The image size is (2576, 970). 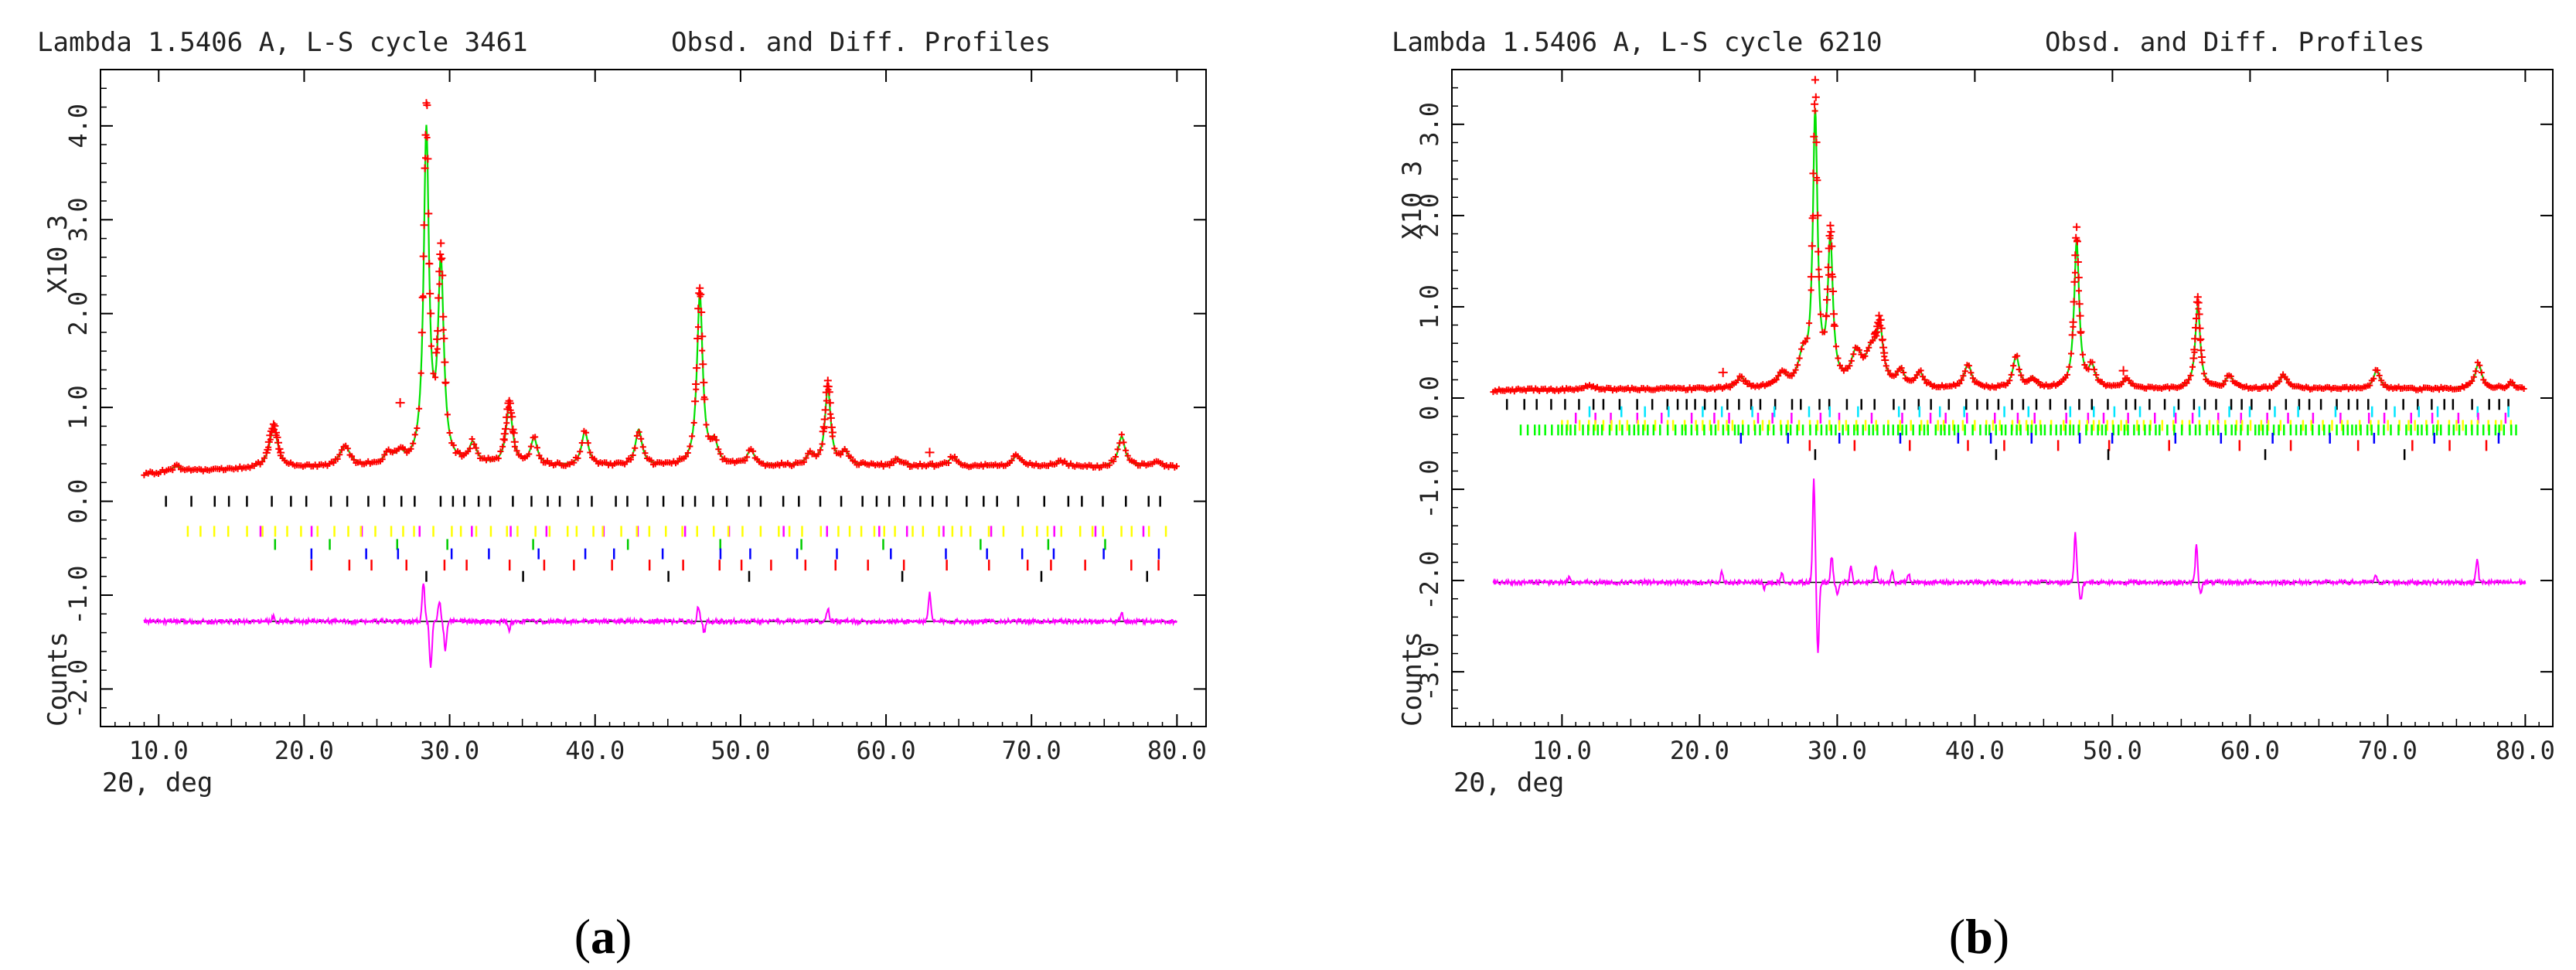 I want to click on panel-a-xtick-label: 50.0, so click(x=740, y=750).